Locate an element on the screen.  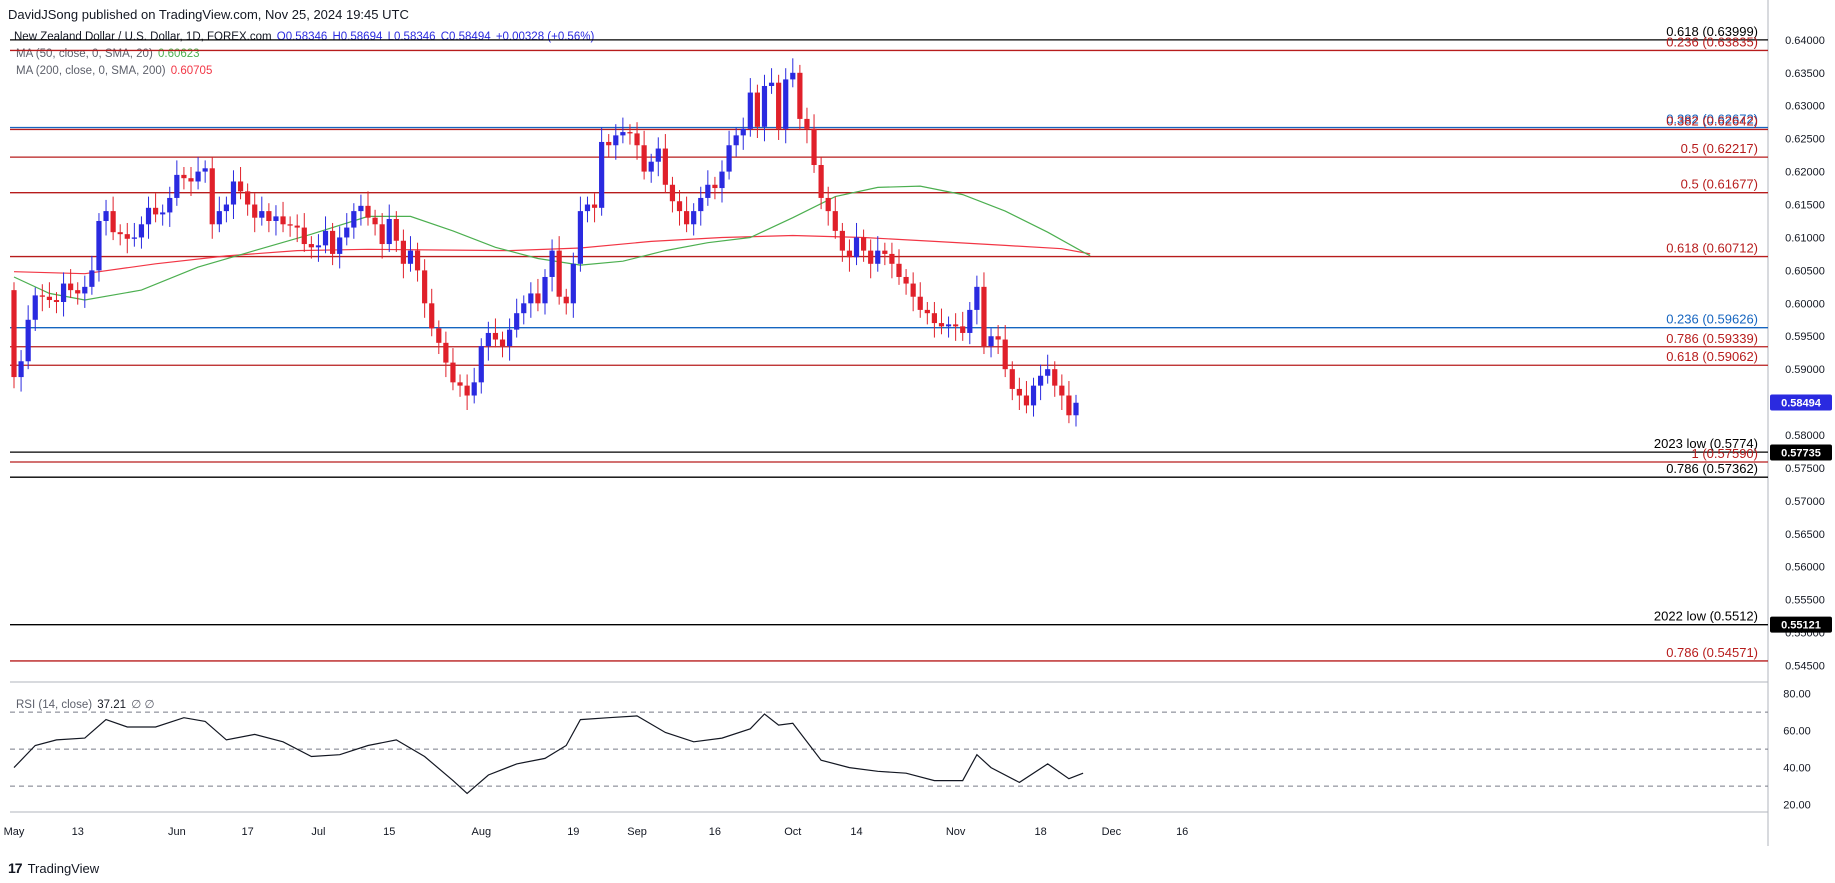
date-tick-label: Dec is located at coordinates (1112, 832).